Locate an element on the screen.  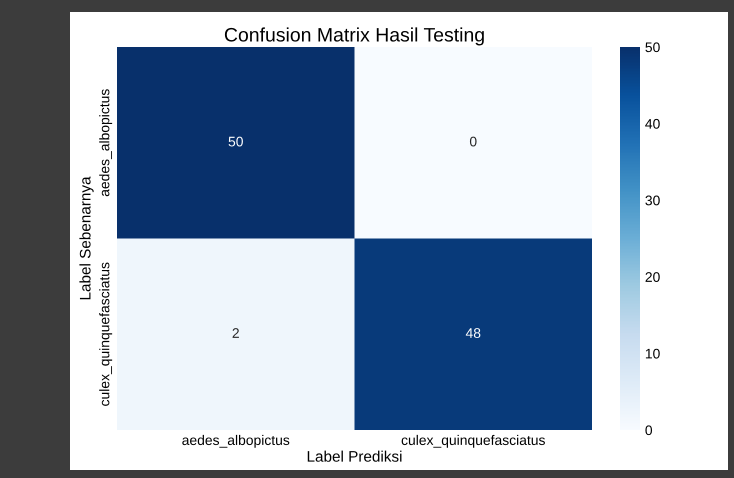
chart-title: Confusion Matrix Hasil Testing is located at coordinates (354, 36).